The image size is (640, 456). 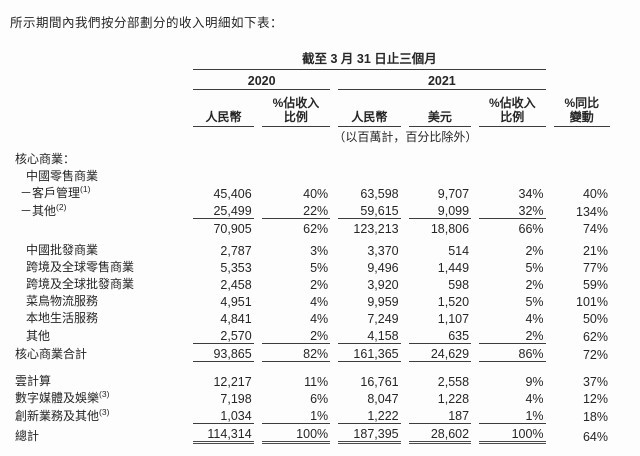 What do you see at coordinates (312, 434) in the screenshot?
I see `table-row: 總計 114,314 100% 187,395 28,602 100% 64%` at bounding box center [312, 434].